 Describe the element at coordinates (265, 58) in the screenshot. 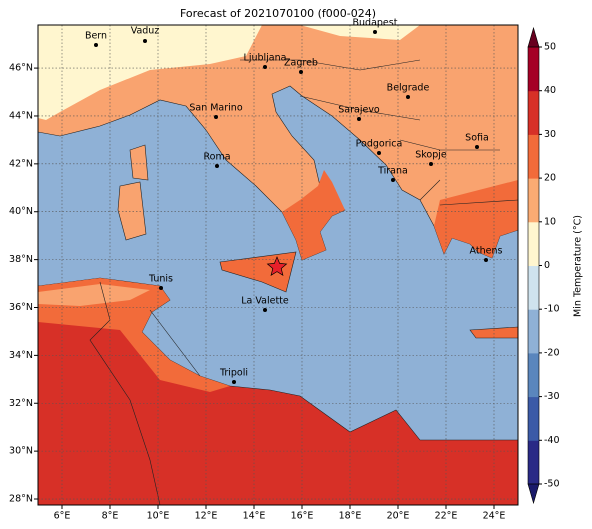

I see `city-label: Ljubljana` at that location.